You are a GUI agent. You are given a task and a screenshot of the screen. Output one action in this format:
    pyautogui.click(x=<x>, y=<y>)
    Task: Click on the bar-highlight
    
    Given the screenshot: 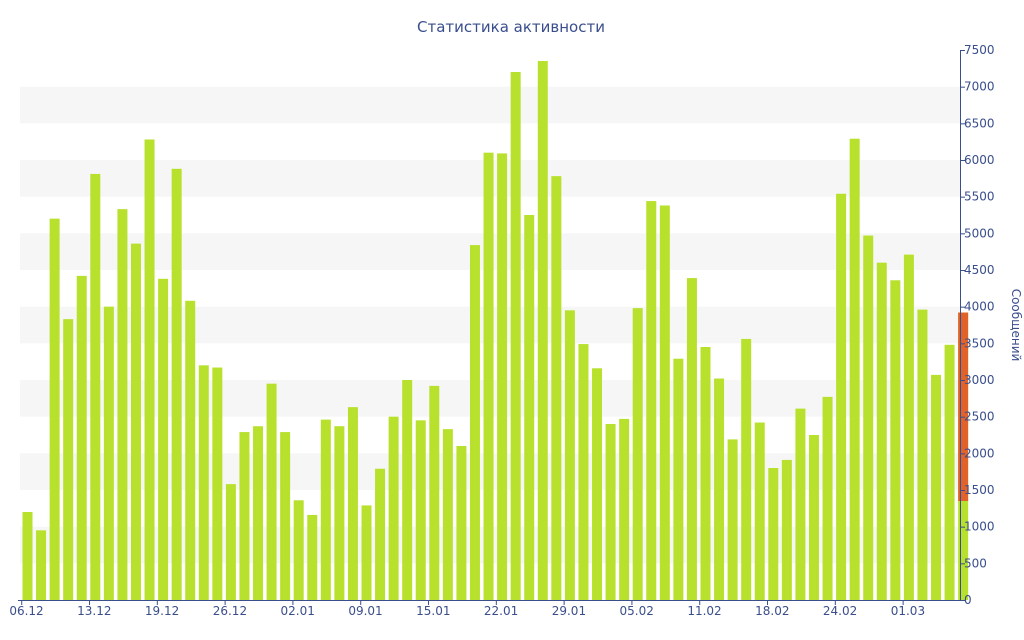 What is the action you would take?
    pyautogui.click(x=963, y=406)
    